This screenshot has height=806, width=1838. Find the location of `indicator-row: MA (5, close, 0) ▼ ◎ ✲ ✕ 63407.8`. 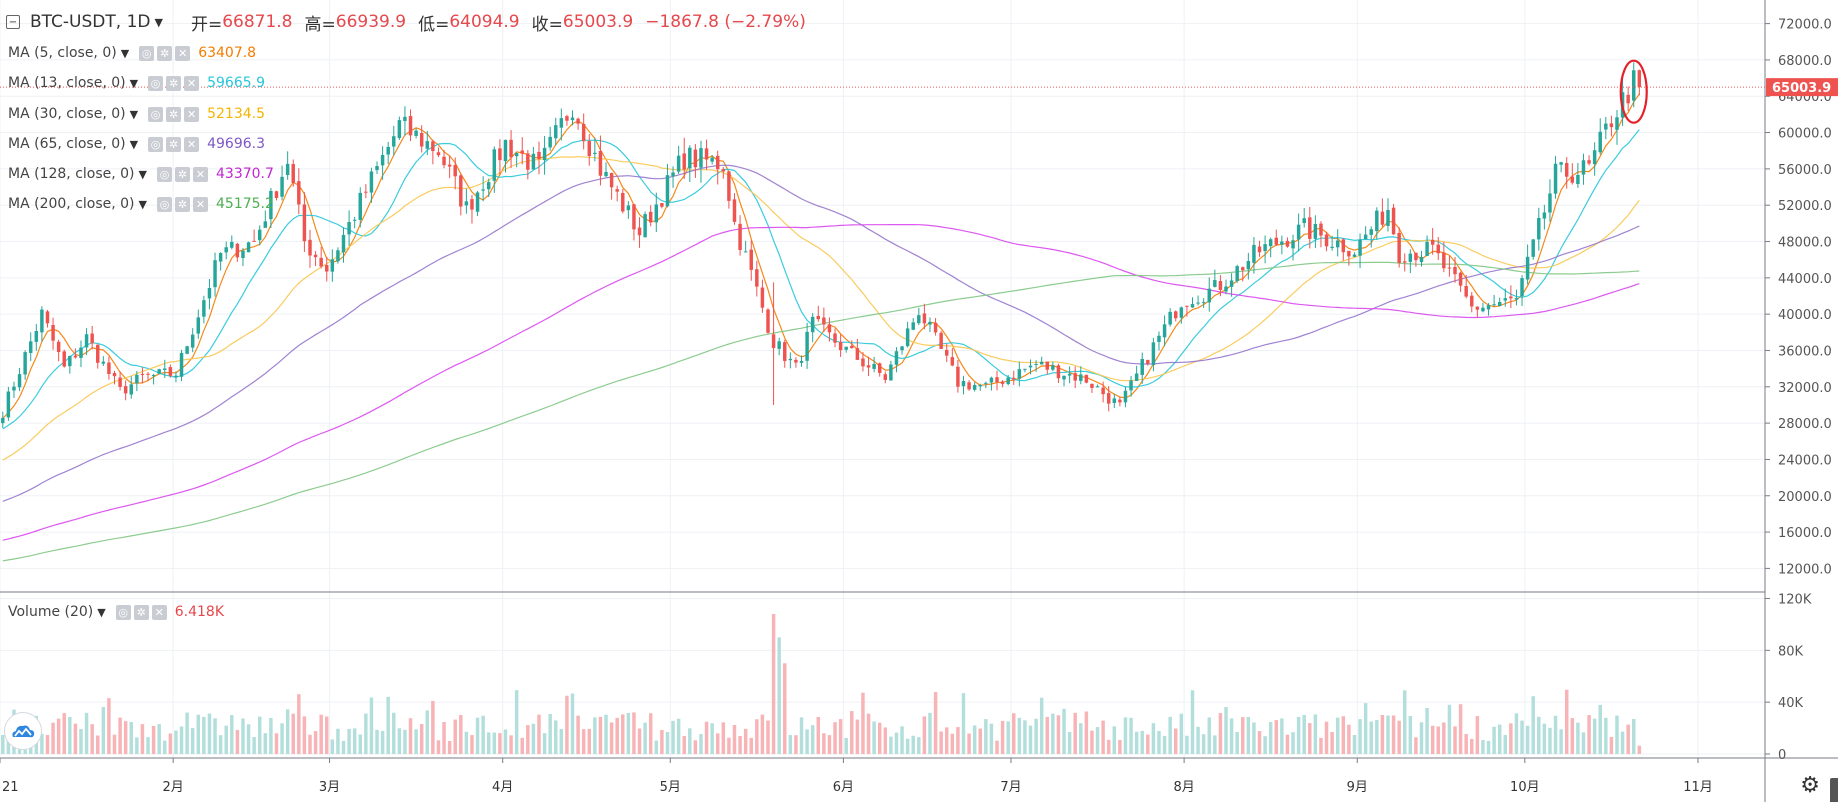

indicator-row: MA (5, close, 0) ▼ ◎ ✲ ✕ 63407.8 is located at coordinates (132, 53).